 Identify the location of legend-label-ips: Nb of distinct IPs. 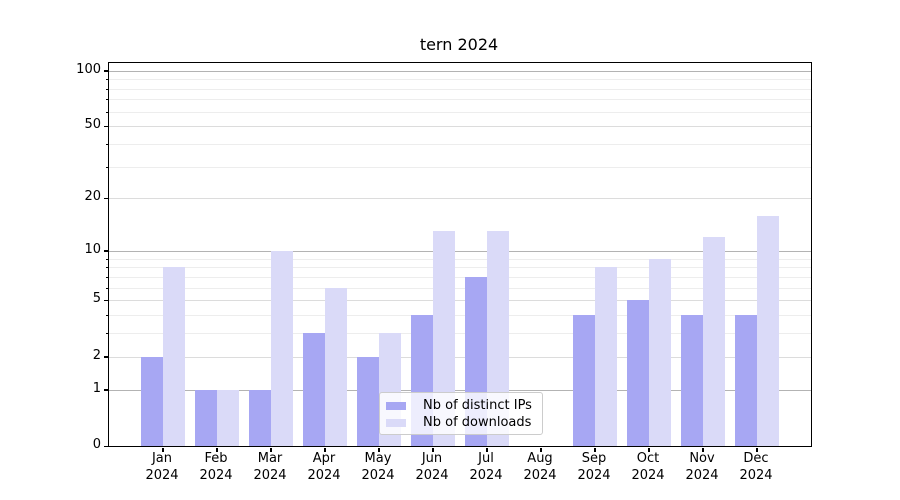
(477, 405).